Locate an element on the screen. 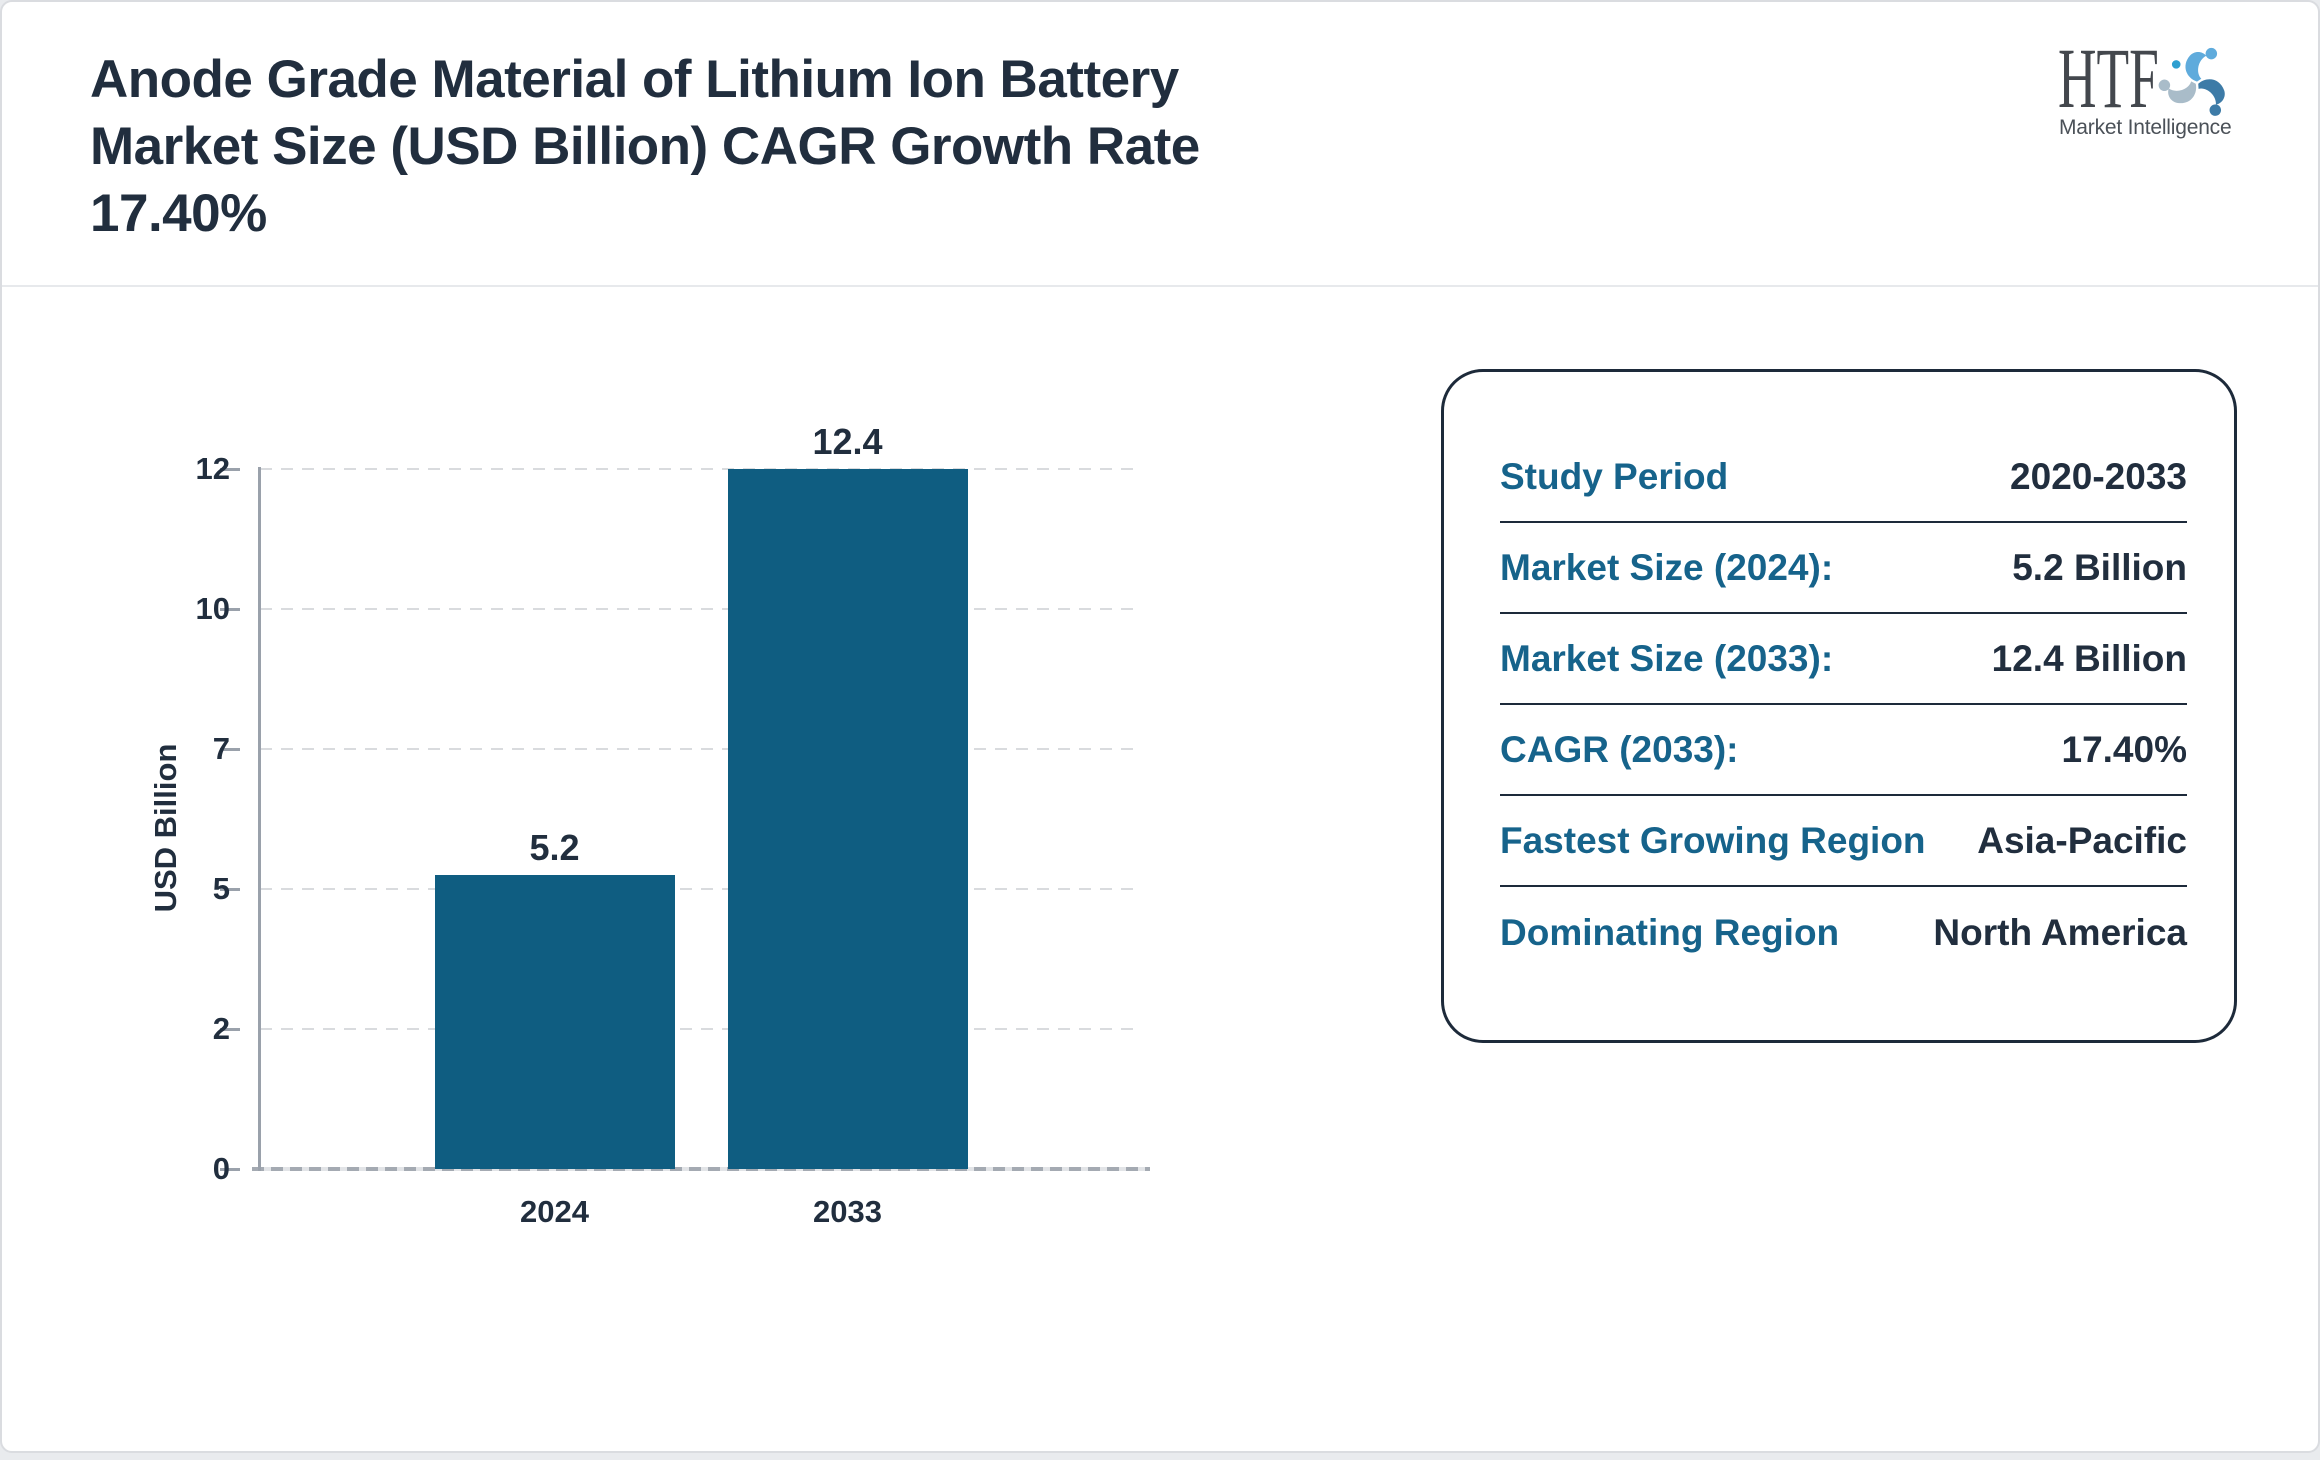 The height and width of the screenshot is (1460, 2320). y-tick-label: 0 is located at coordinates (221, 1168).